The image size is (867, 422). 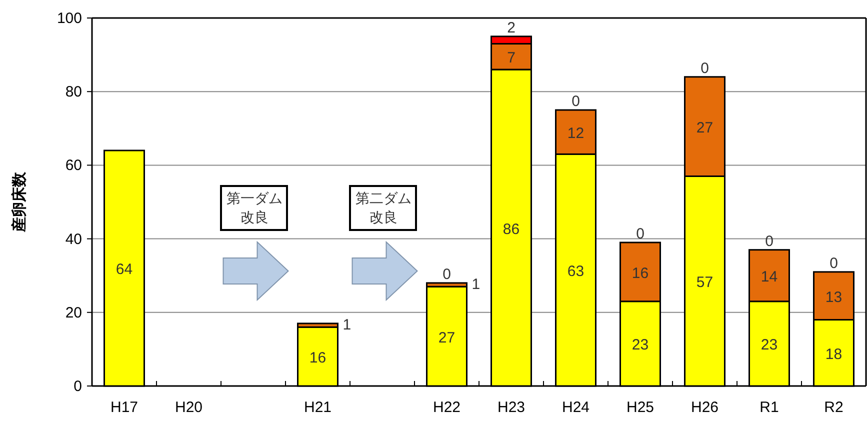 I want to click on data-label: 2, so click(x=511, y=27).